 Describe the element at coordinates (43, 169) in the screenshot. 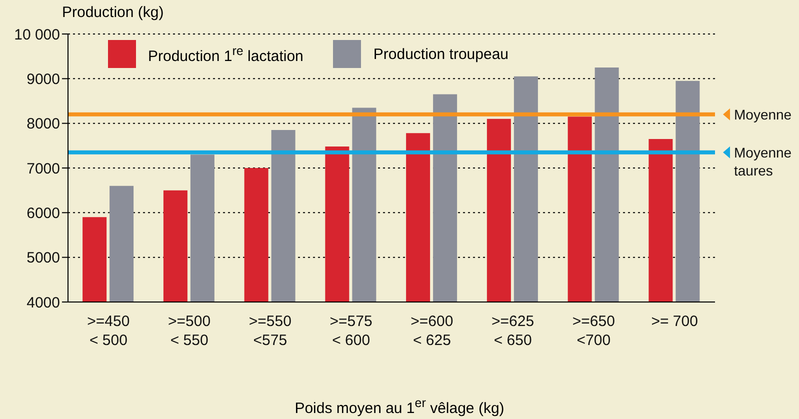

I see `y-tick-label: 7000` at that location.